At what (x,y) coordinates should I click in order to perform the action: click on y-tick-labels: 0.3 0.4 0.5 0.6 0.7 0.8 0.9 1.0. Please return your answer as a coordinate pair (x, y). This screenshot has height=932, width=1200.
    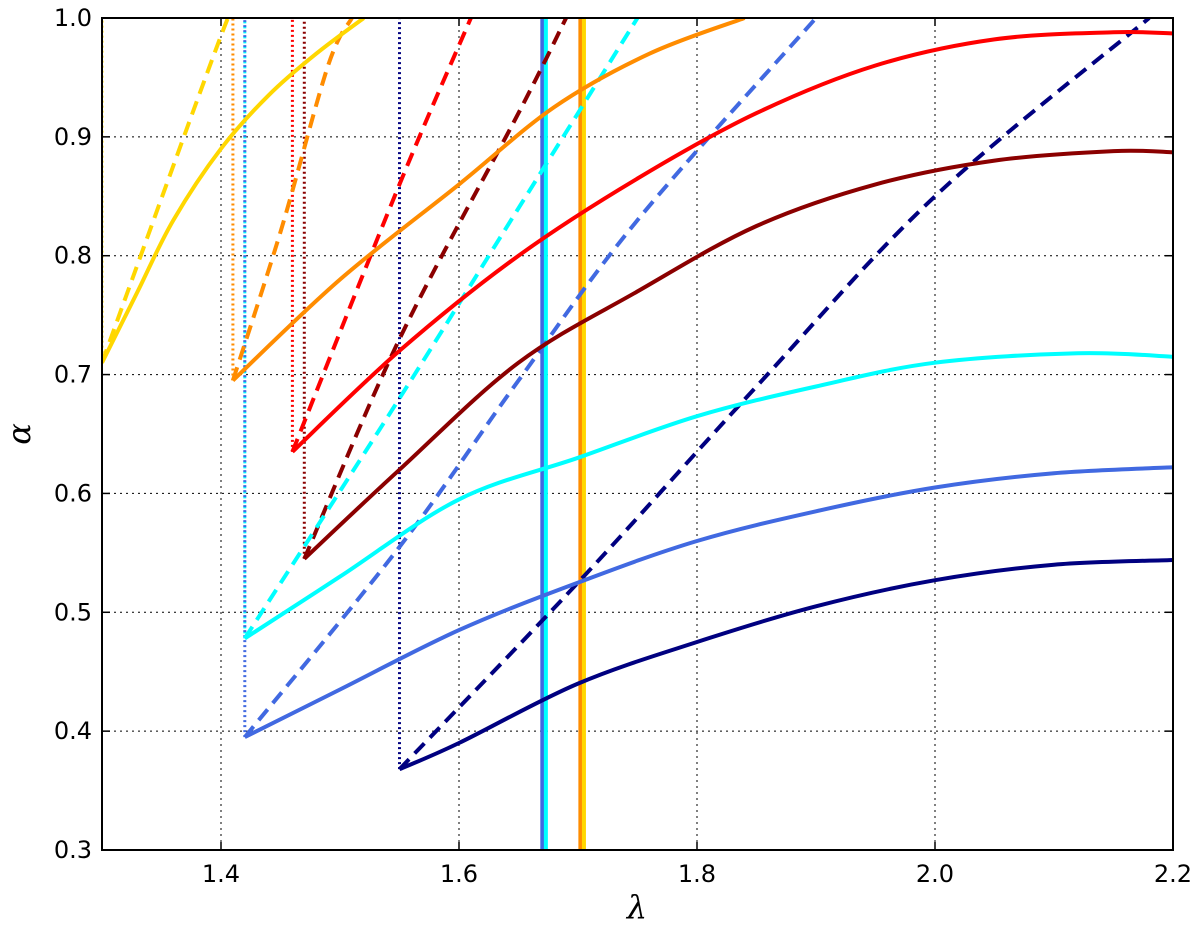
    Looking at the image, I should click on (73, 434).